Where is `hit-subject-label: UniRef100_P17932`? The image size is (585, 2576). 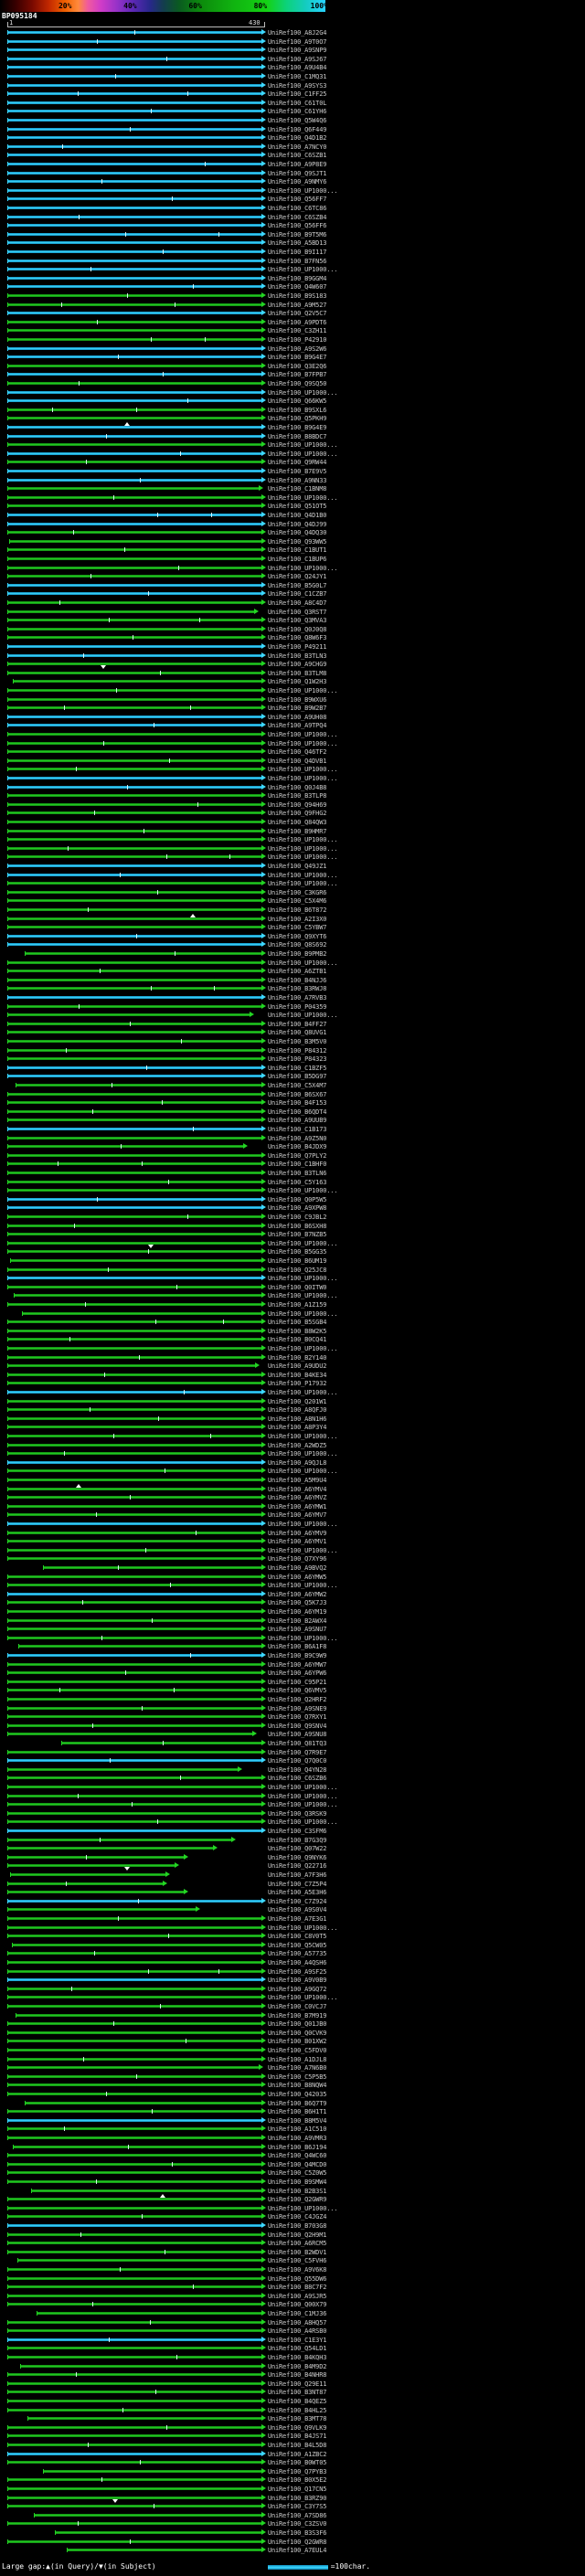 hit-subject-label: UniRef100_P17932 is located at coordinates (298, 1384).